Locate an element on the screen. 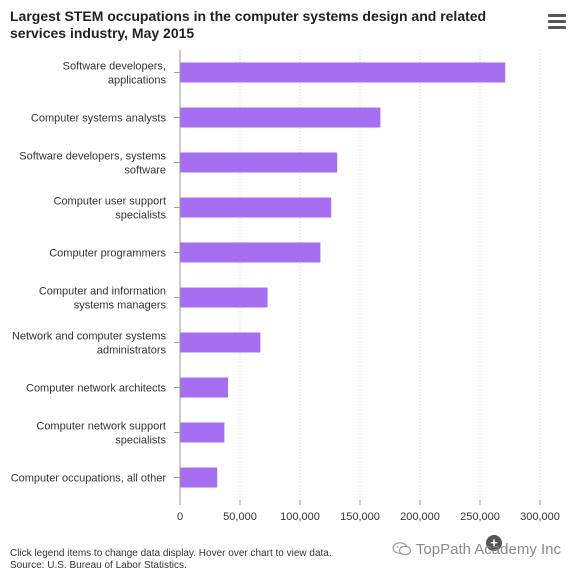 The height and width of the screenshot is (577, 582). category-label-line: Computer and information is located at coordinates (102, 292).